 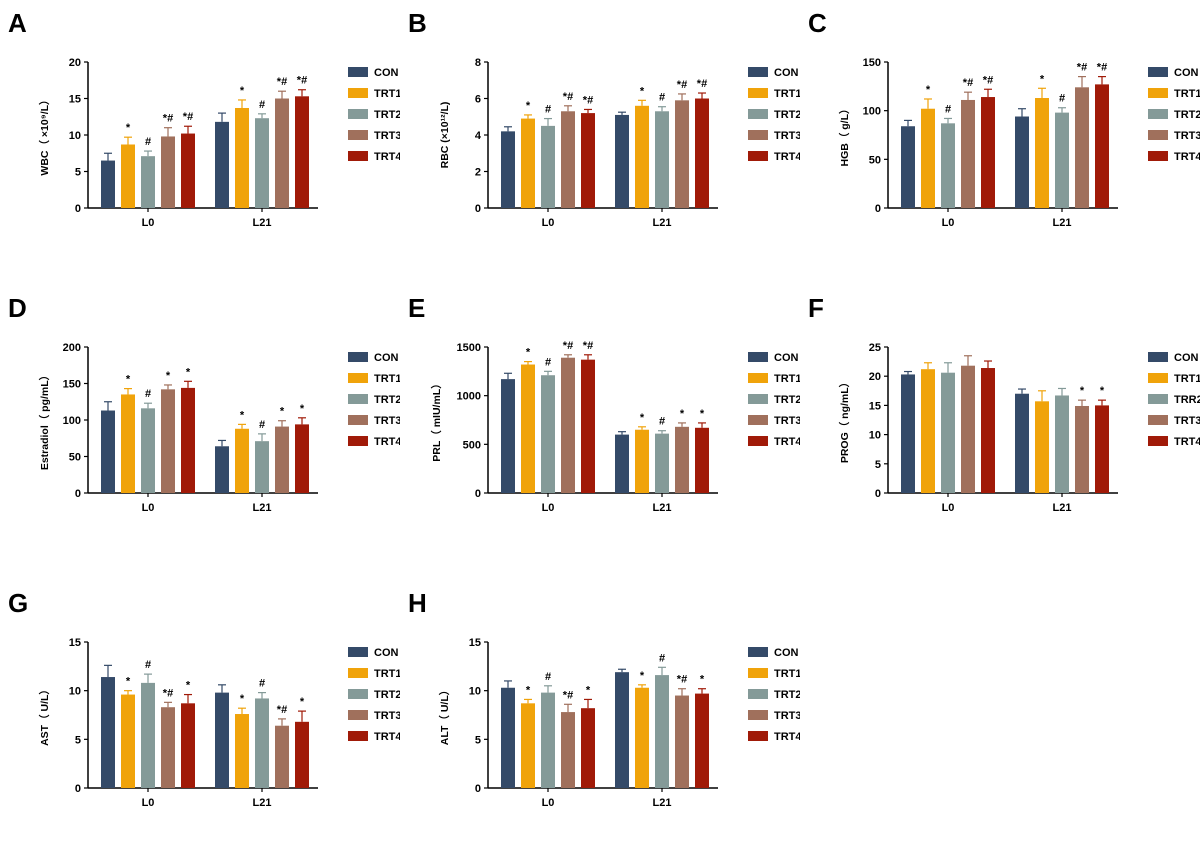 I want to click on legend-label: TRT3, so click(x=387, y=716).